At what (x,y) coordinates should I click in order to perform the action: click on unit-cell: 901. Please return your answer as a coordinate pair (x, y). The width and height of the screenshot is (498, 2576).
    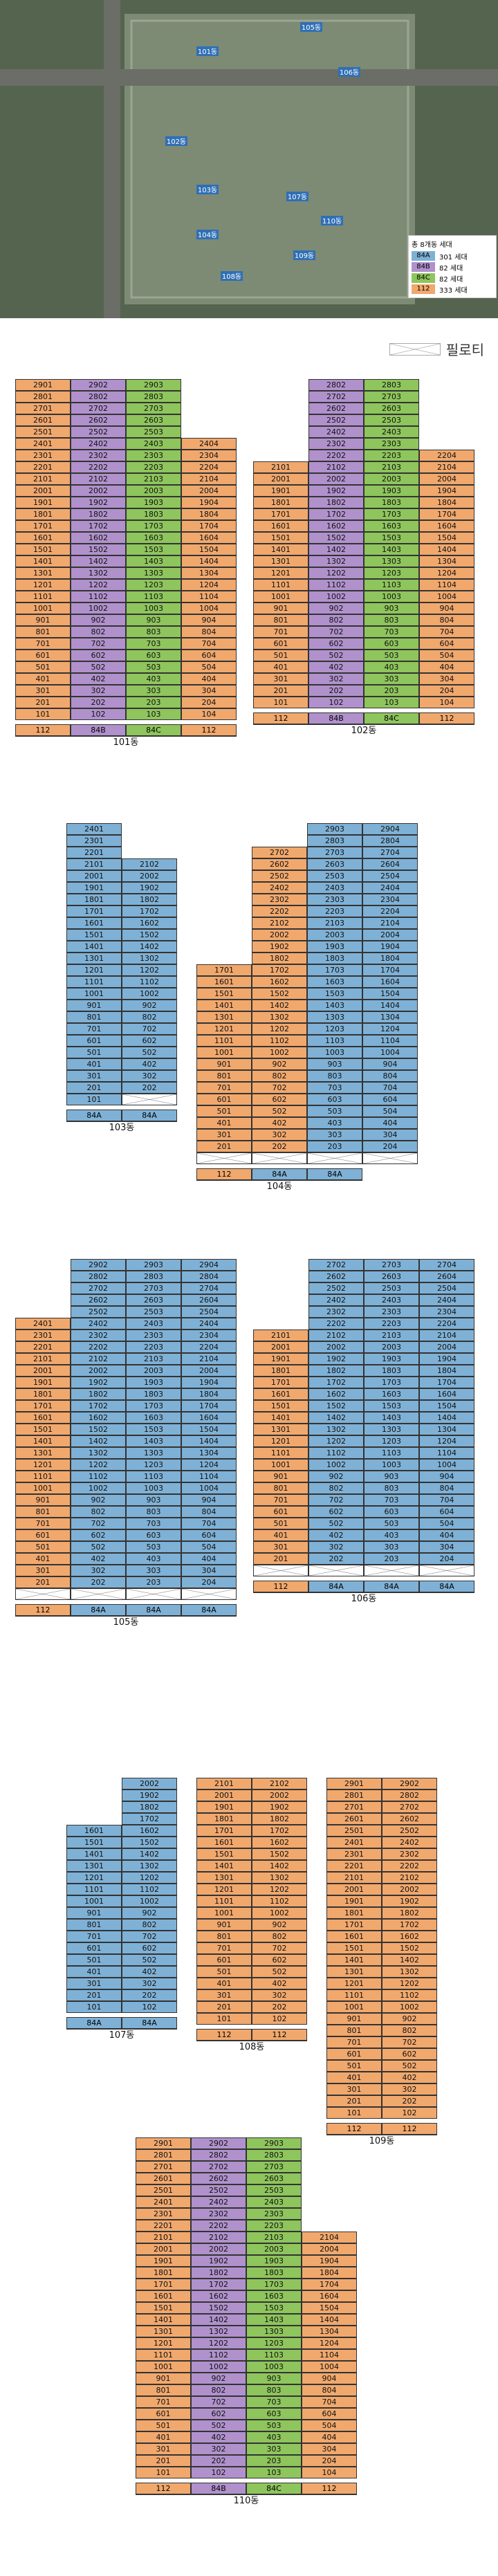
    Looking at the image, I should click on (94, 1913).